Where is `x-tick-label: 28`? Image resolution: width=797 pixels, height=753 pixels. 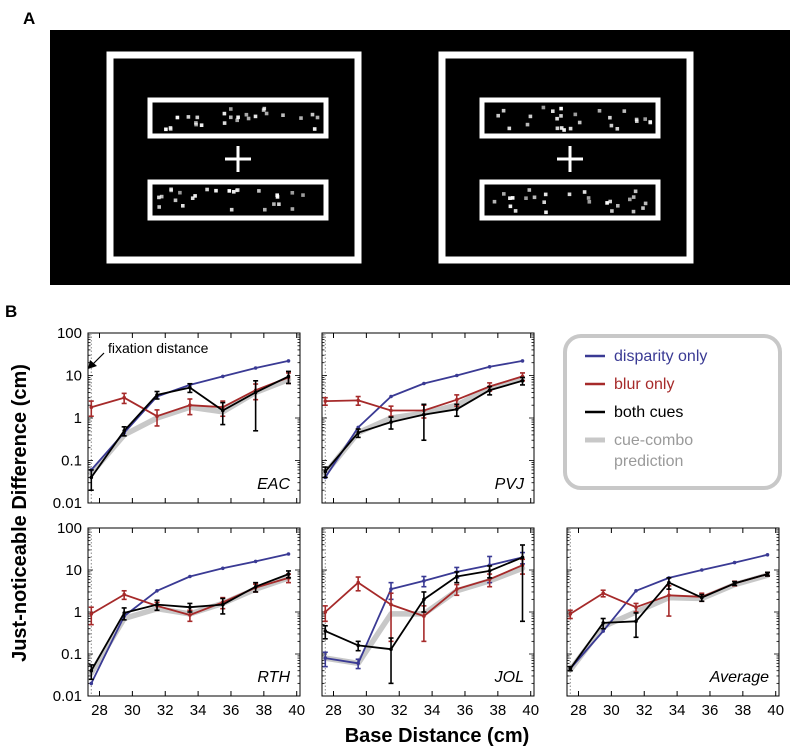
x-tick-label: 28 is located at coordinates (578, 710).